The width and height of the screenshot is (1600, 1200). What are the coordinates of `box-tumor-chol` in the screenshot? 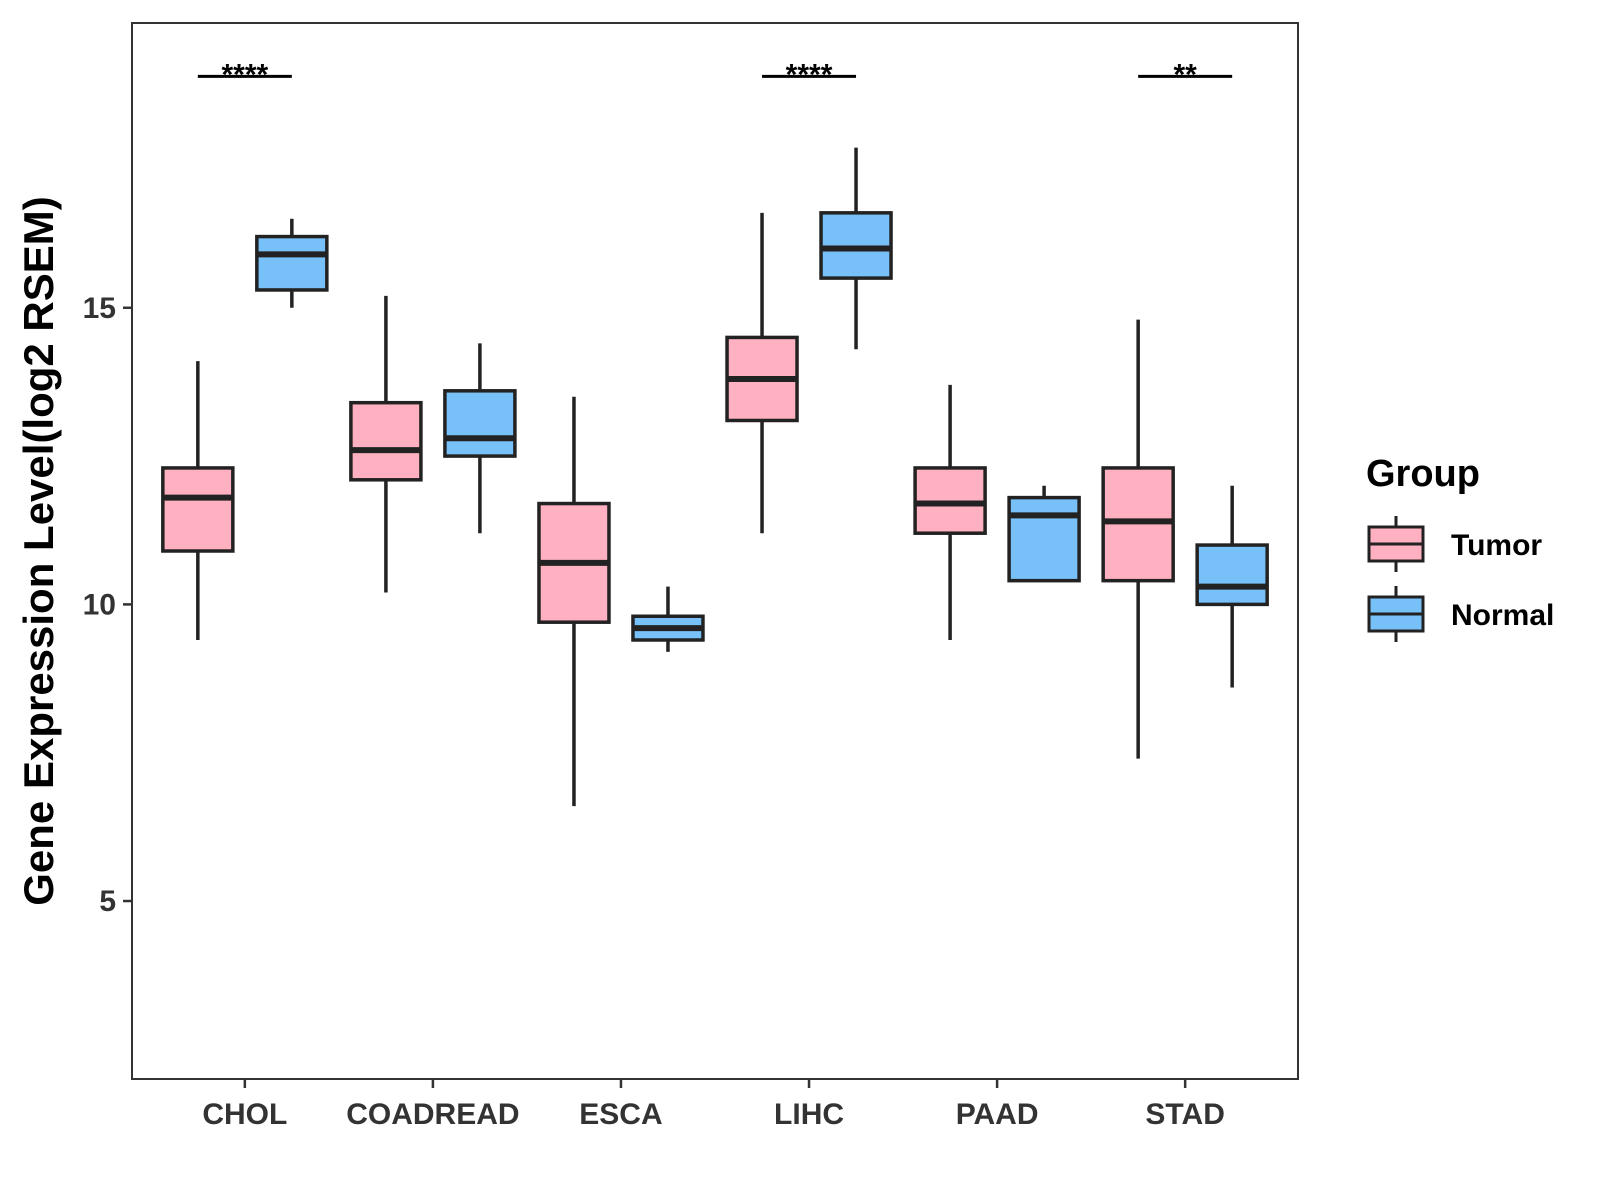 It's located at (198, 500).